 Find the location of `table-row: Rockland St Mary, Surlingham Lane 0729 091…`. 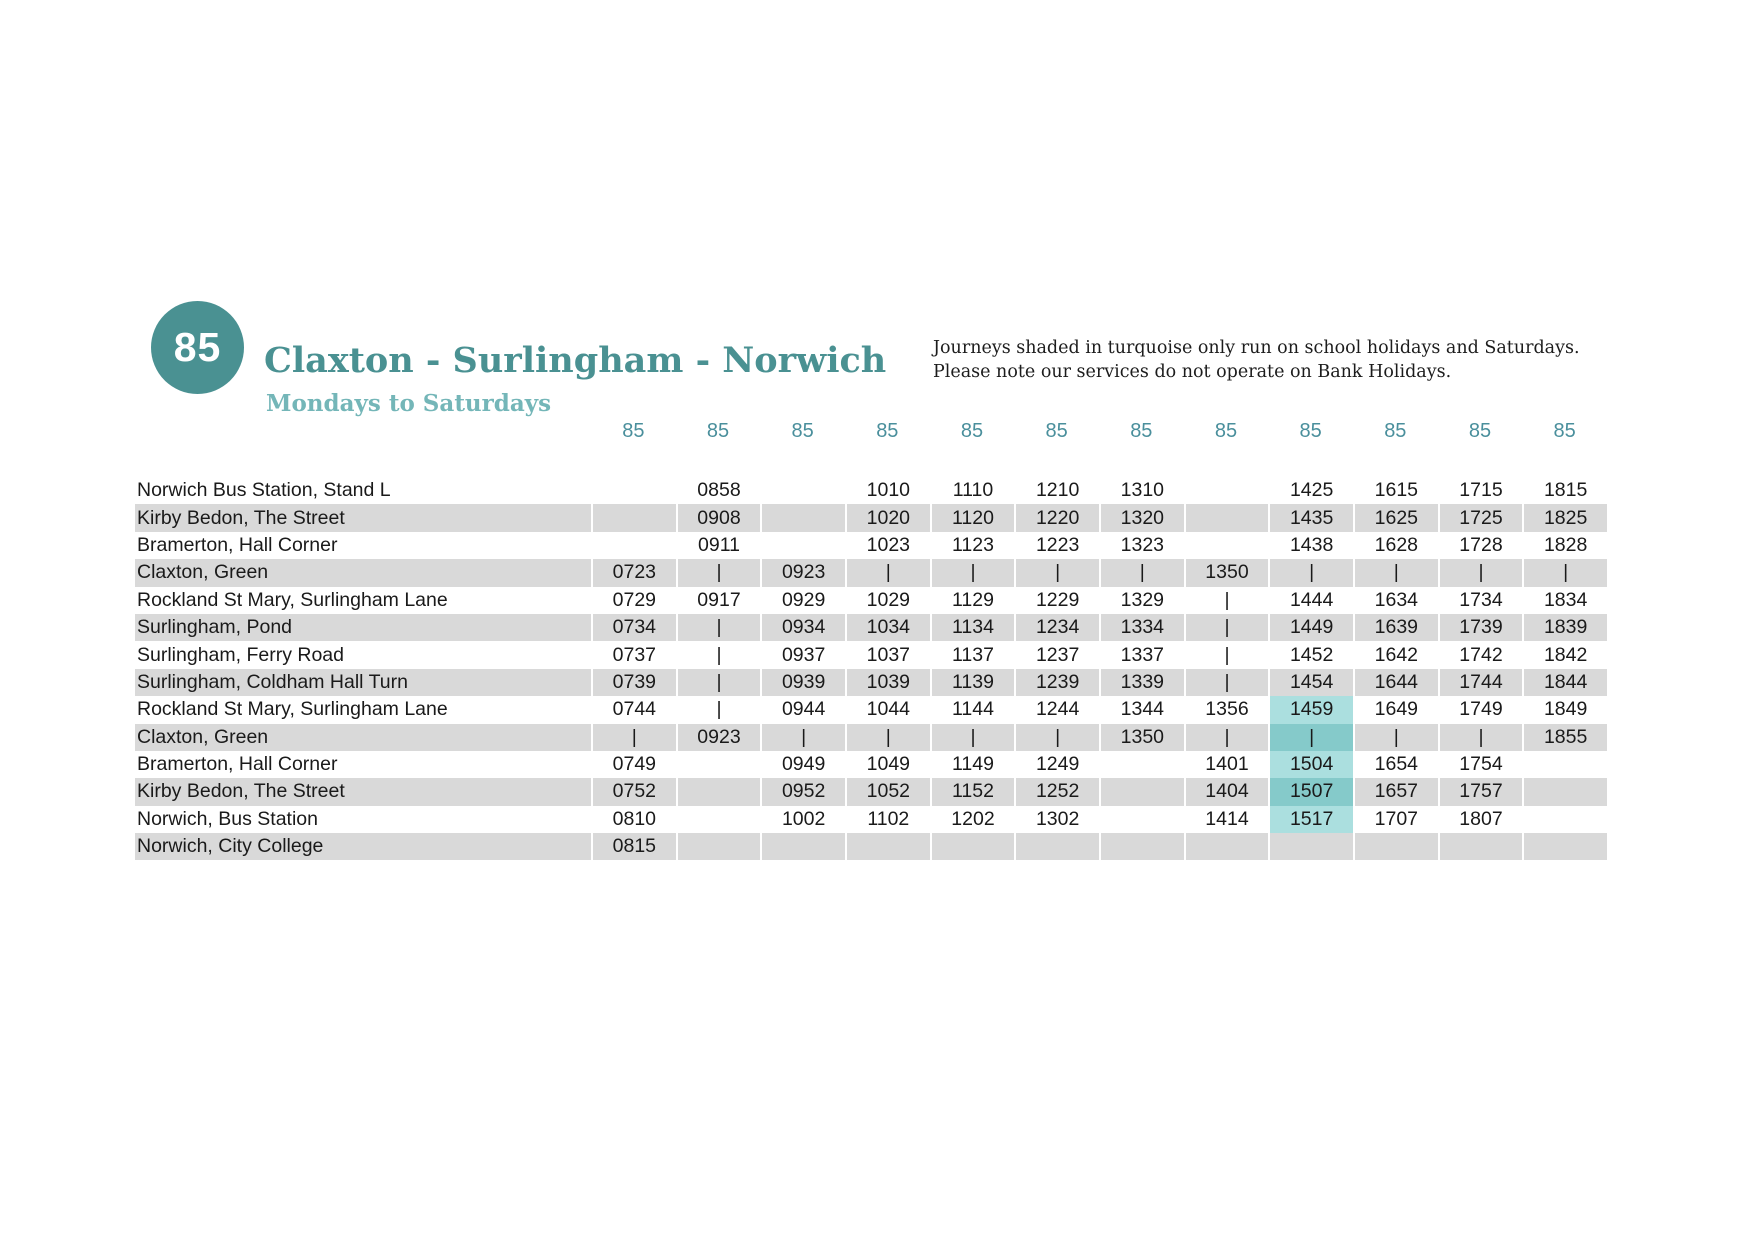

table-row: Rockland St Mary, Surlingham Lane 0729 091… is located at coordinates (871, 600).